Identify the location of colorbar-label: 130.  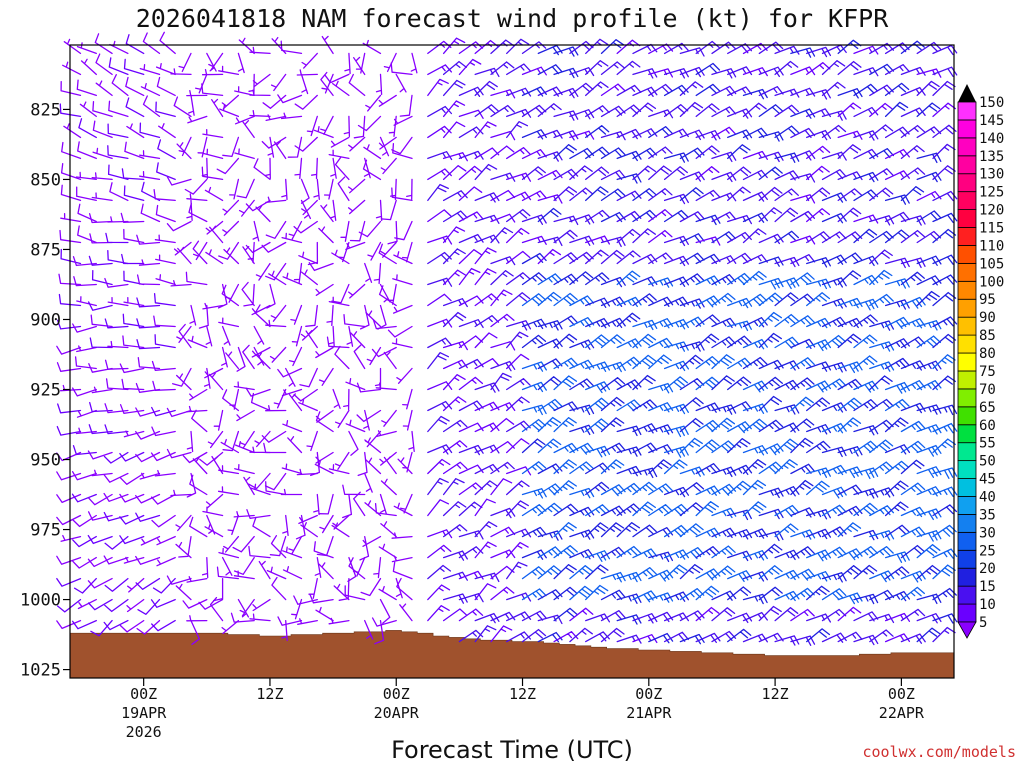
(991, 175).